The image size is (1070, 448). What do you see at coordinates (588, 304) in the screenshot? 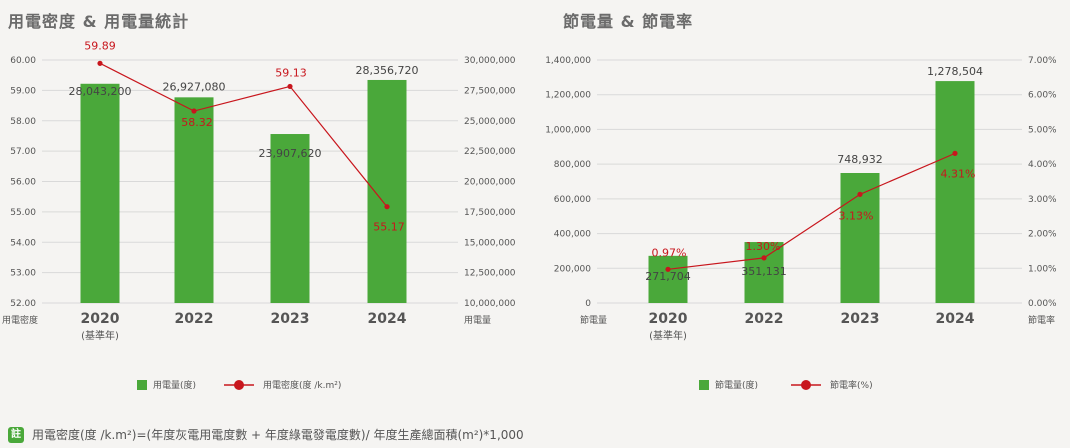
I see `right-left-tick-label: 0` at bounding box center [588, 304].